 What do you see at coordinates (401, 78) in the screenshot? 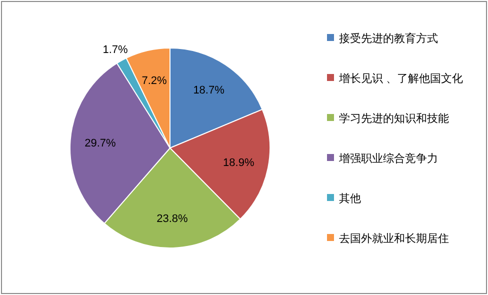
I see `legend-label: 增长见识 、了解他国文化` at bounding box center [401, 78].